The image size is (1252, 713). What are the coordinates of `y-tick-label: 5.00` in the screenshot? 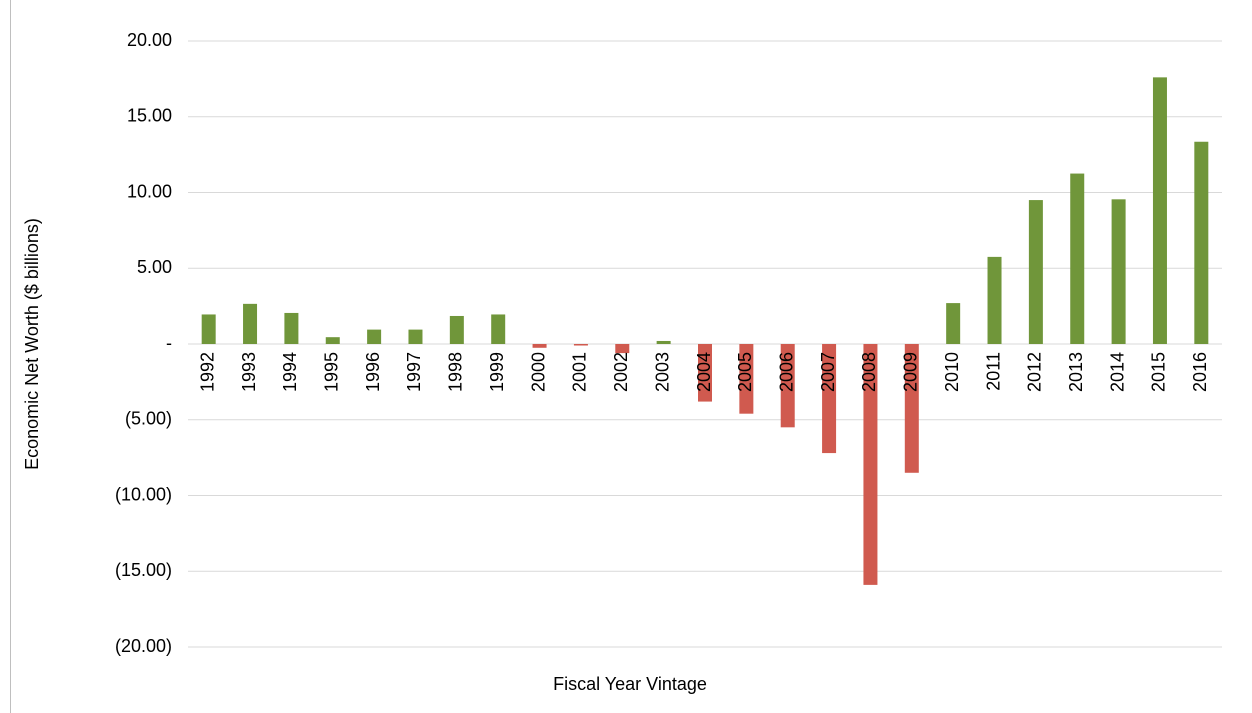 It's located at (154, 267).